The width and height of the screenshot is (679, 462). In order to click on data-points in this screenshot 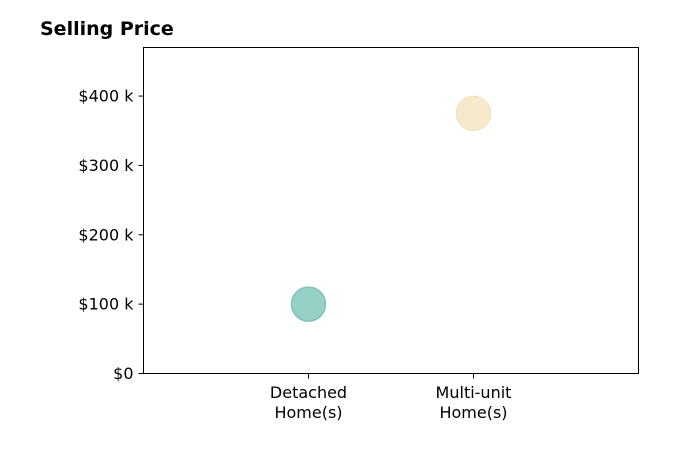, I will do `click(391, 208)`.